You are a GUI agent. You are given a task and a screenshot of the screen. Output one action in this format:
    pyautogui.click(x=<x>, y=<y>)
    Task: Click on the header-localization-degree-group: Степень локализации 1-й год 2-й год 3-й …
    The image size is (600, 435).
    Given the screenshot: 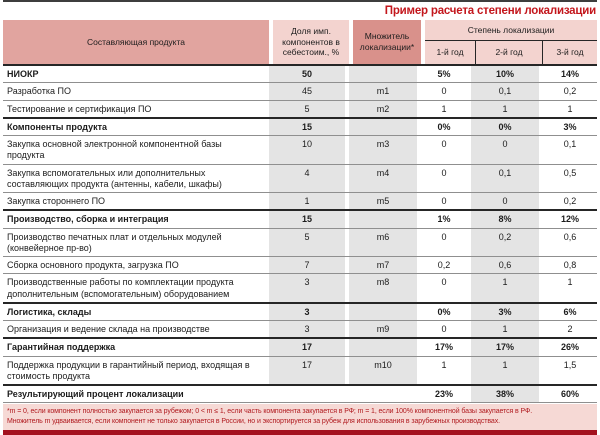 What is the action you would take?
    pyautogui.click(x=511, y=42)
    